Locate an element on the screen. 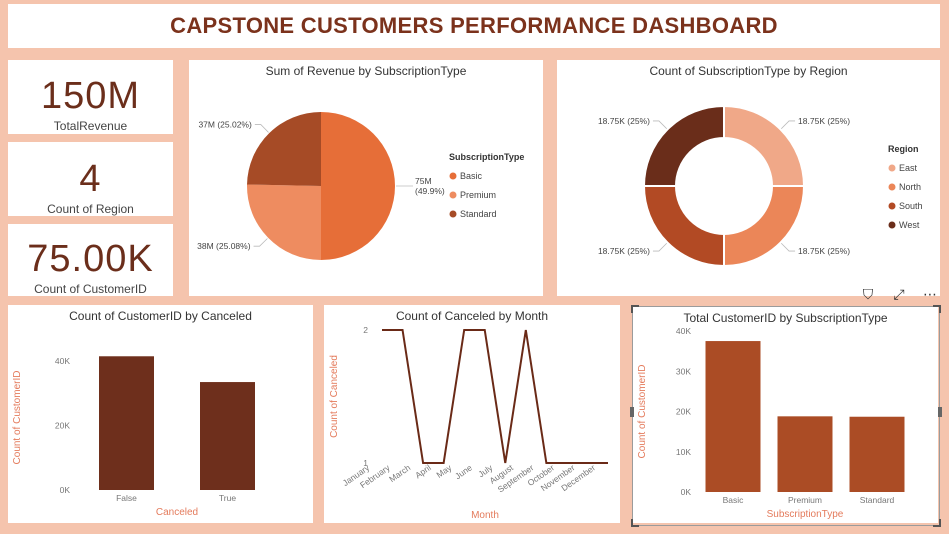 This screenshot has height=534, width=949. kpi-value: 150M is located at coordinates (90, 96).